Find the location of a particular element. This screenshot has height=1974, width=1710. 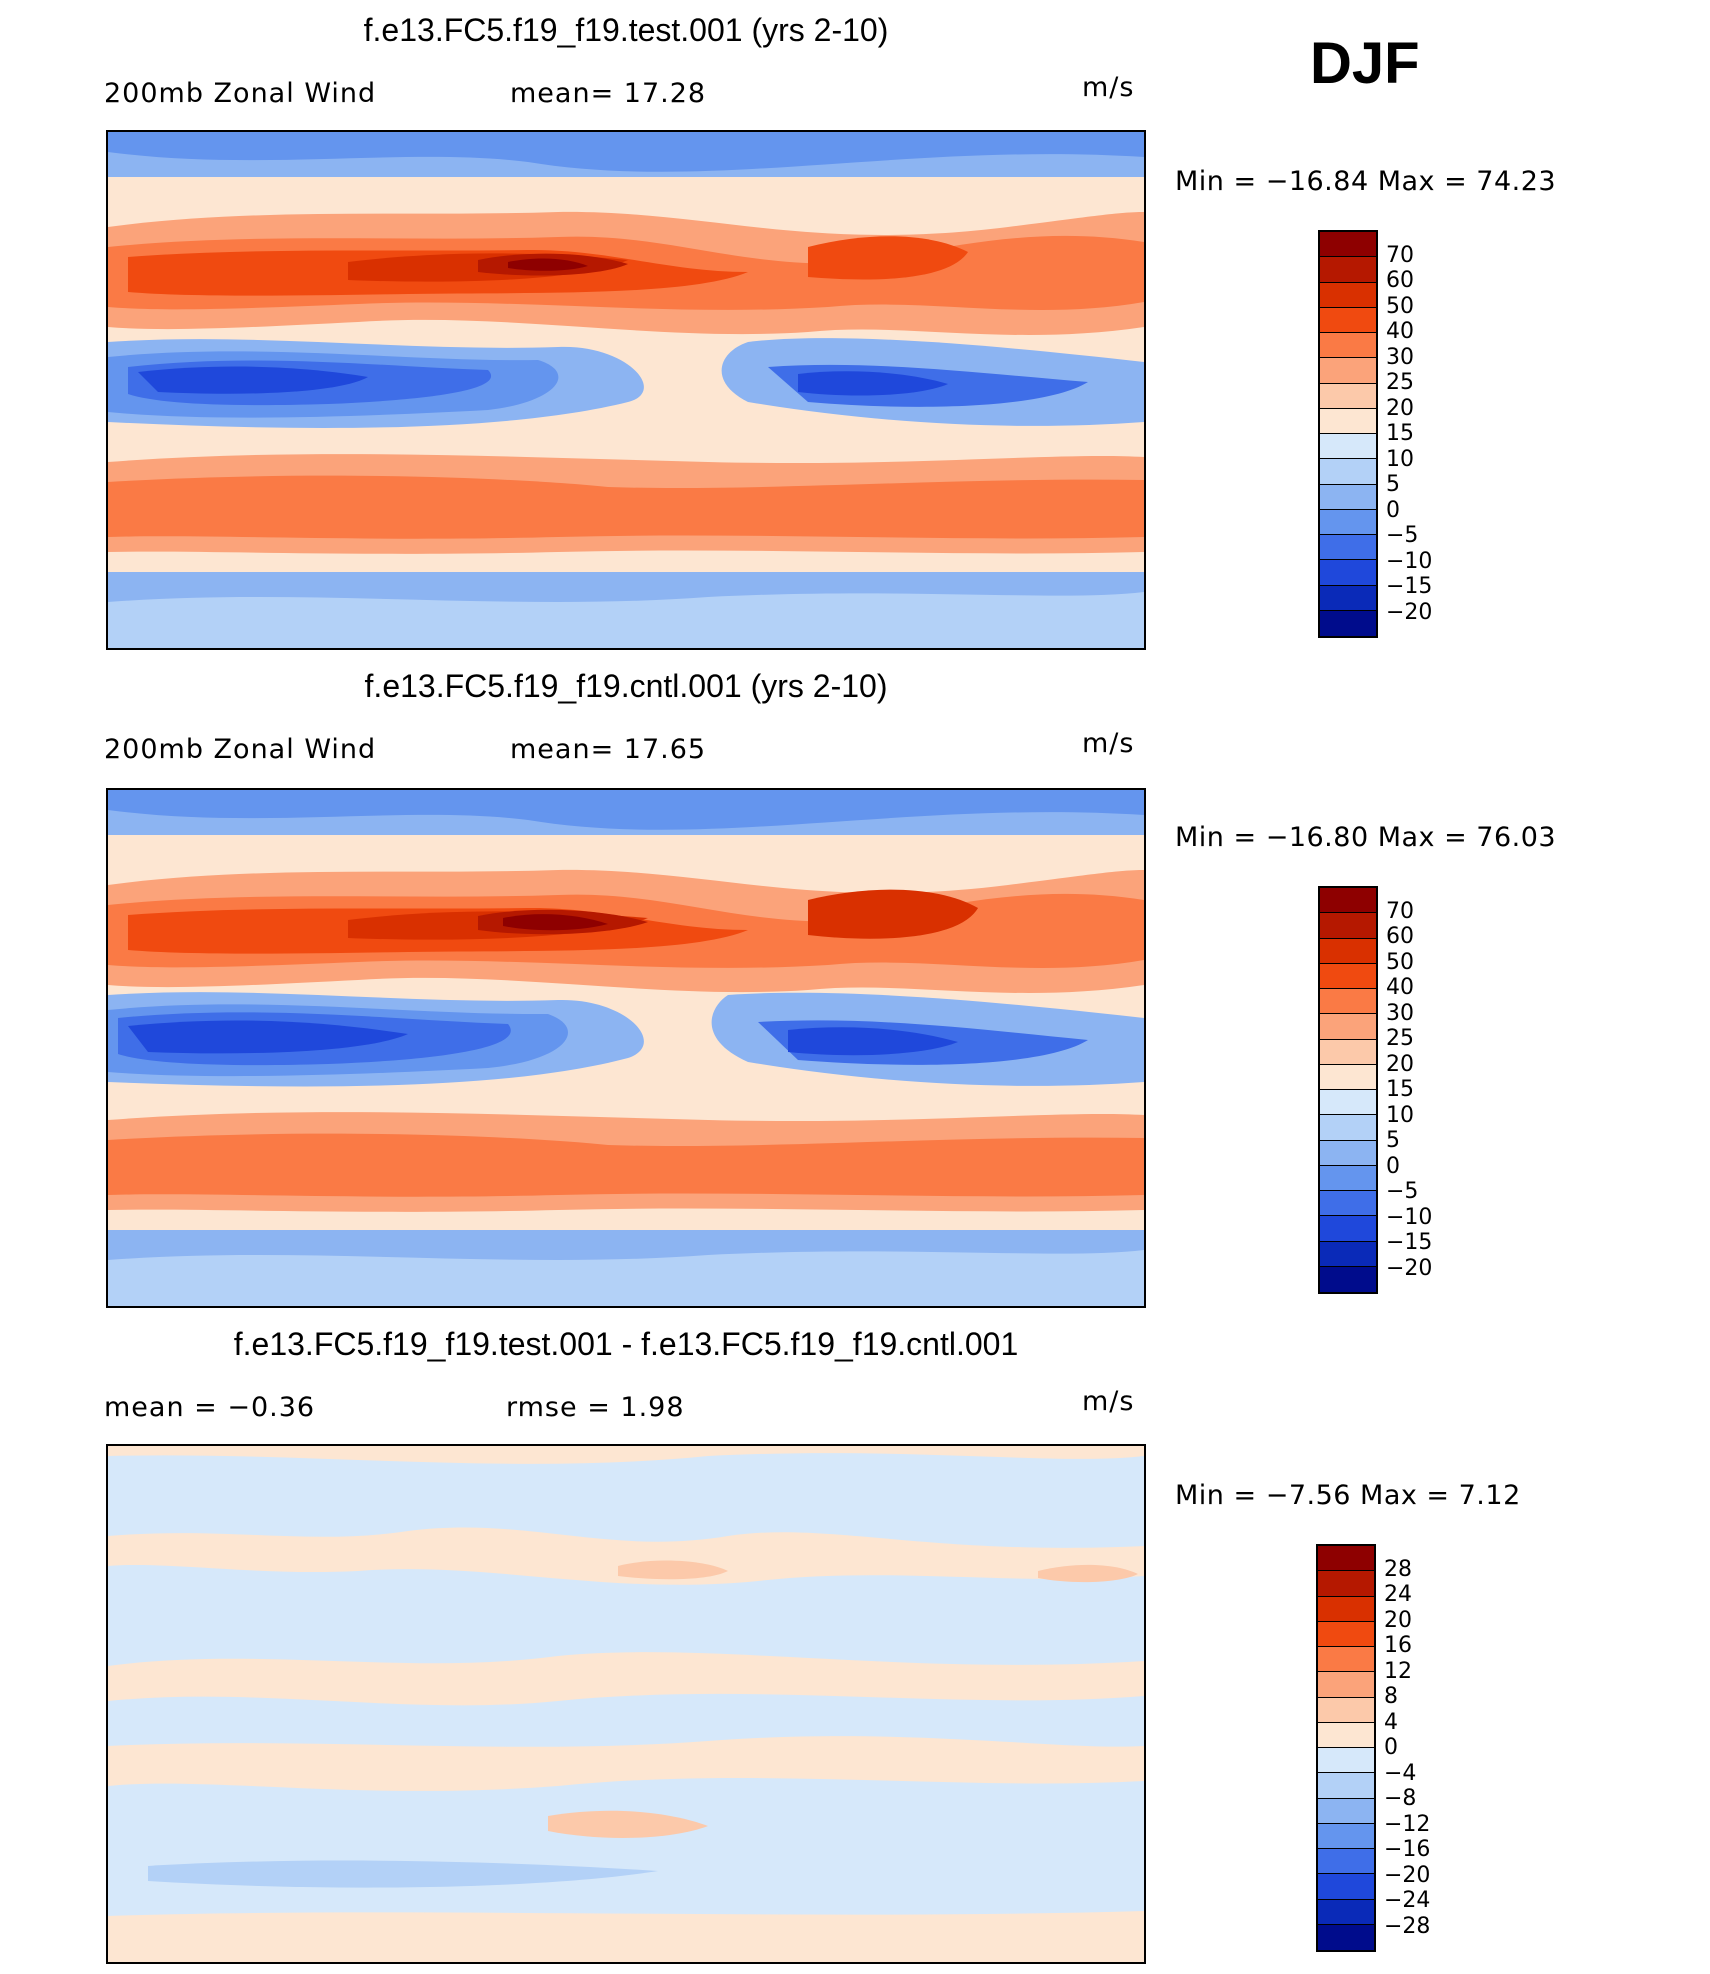

panel-1-title: f.e13.FC5.f19_f19.test.001 (yrs 2-10) is located at coordinates (626, 30).